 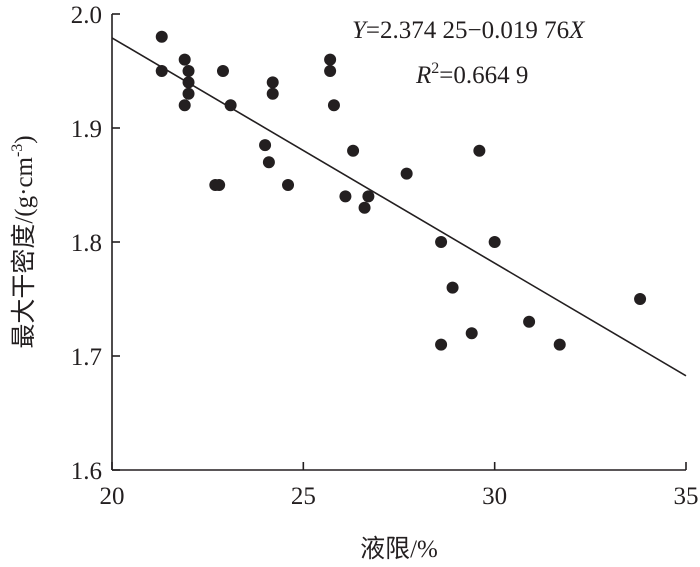 What do you see at coordinates (86, 243) in the screenshot?
I see `y-tick-label: 1.8` at bounding box center [86, 243].